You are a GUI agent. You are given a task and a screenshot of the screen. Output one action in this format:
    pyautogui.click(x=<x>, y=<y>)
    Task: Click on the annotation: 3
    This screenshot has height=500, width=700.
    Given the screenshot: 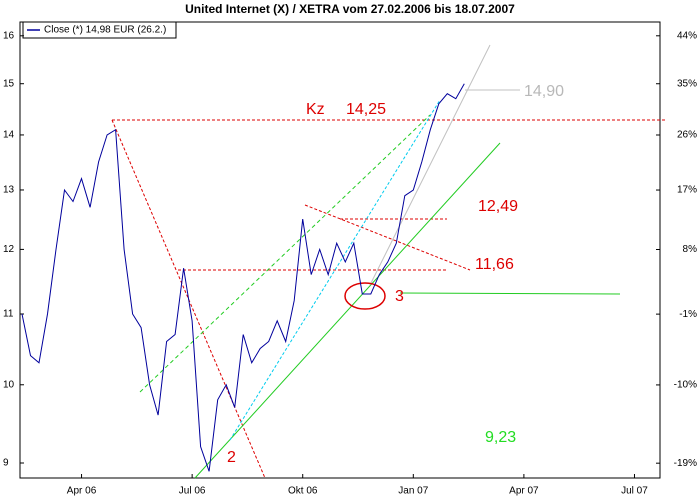 What is the action you would take?
    pyautogui.click(x=399, y=296)
    